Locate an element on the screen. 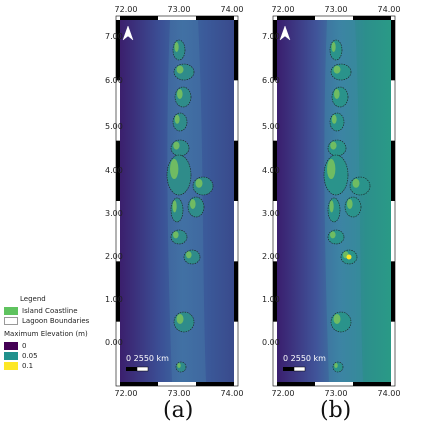 The width and height of the screenshot is (434, 438). lagoon-swatch is located at coordinates (11, 321).